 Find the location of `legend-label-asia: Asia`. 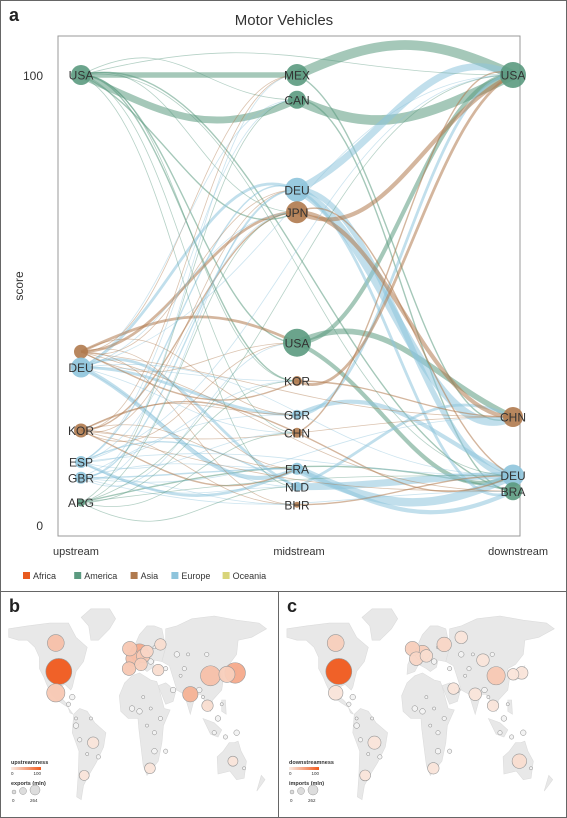

legend-label-asia: Asia is located at coordinates (150, 576).